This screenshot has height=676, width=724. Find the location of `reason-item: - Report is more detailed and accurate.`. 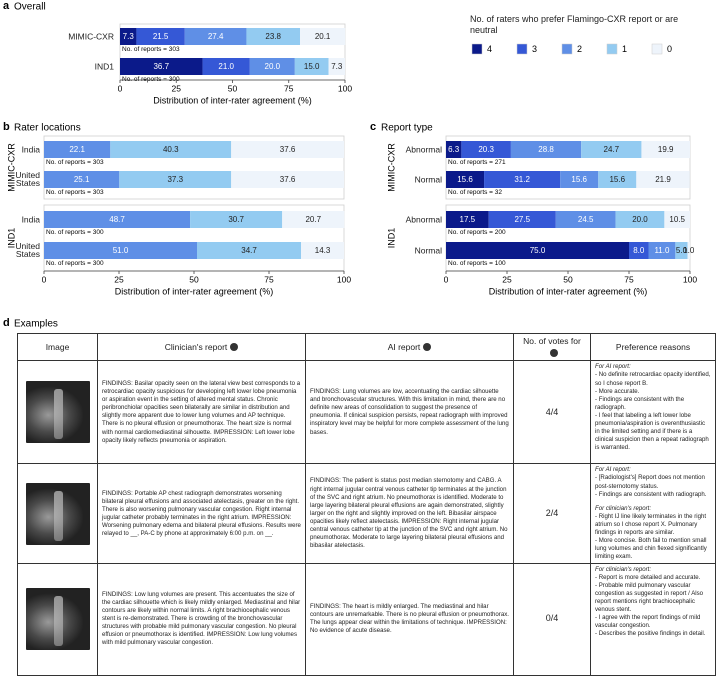

reason-item: - Report is more detailed and accurate. is located at coordinates (648, 577).